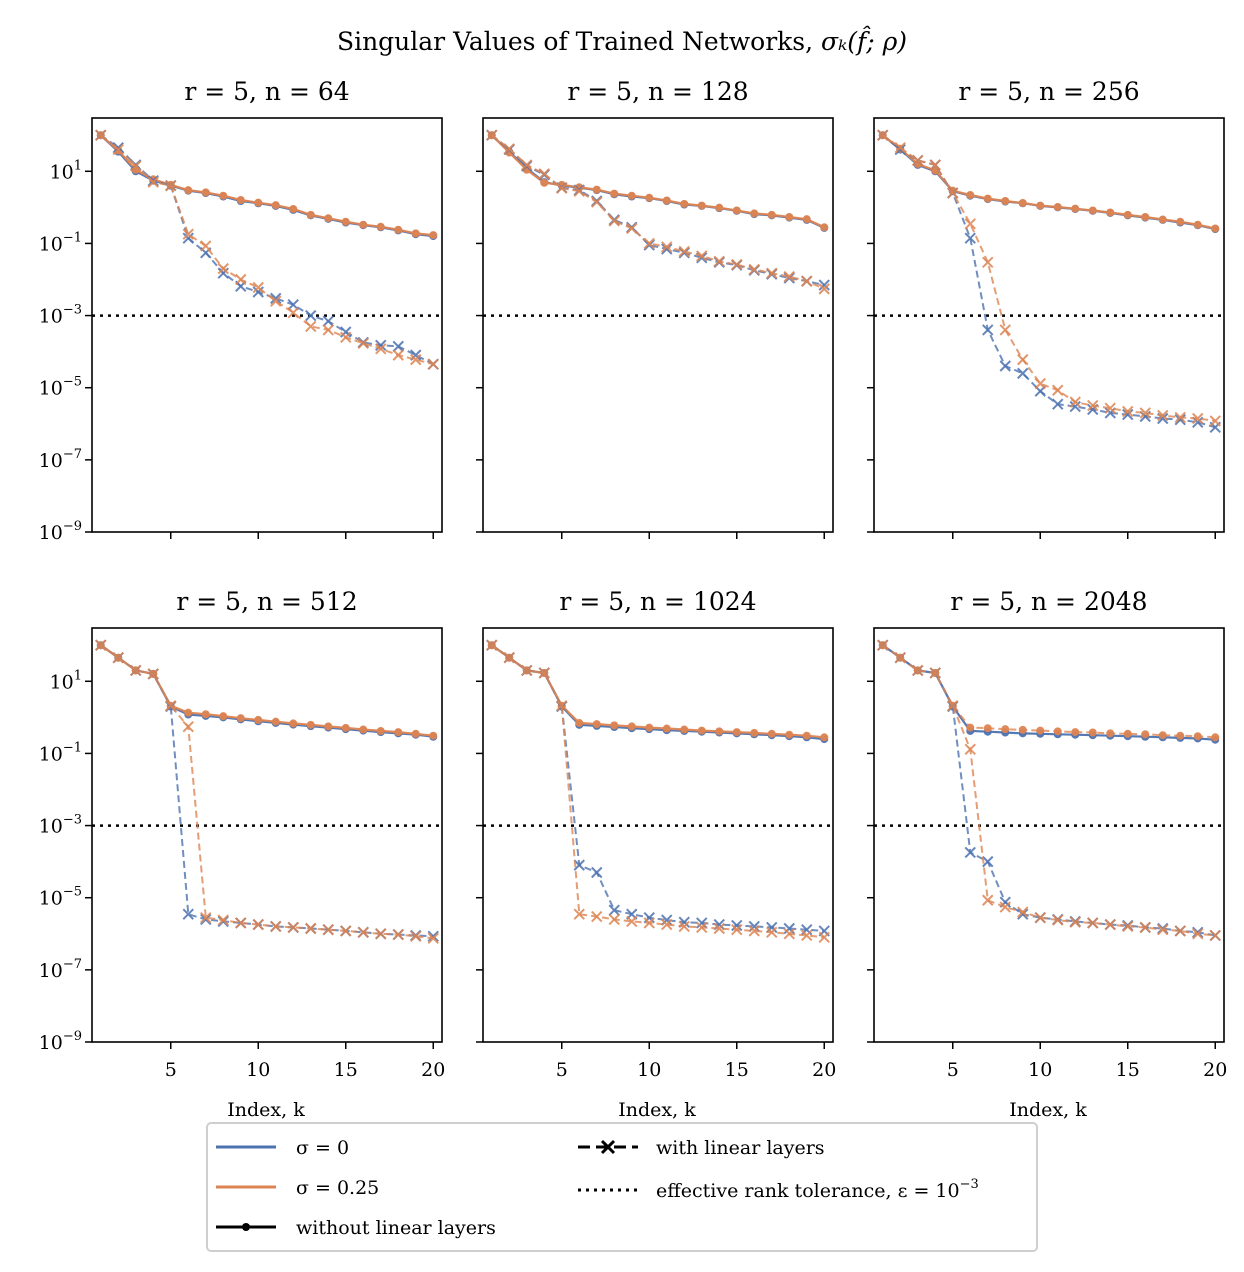 This screenshot has width=1244, height=1272. Describe the element at coordinates (72, 964) in the screenshot. I see `y-tick-exponent: −7` at that location.